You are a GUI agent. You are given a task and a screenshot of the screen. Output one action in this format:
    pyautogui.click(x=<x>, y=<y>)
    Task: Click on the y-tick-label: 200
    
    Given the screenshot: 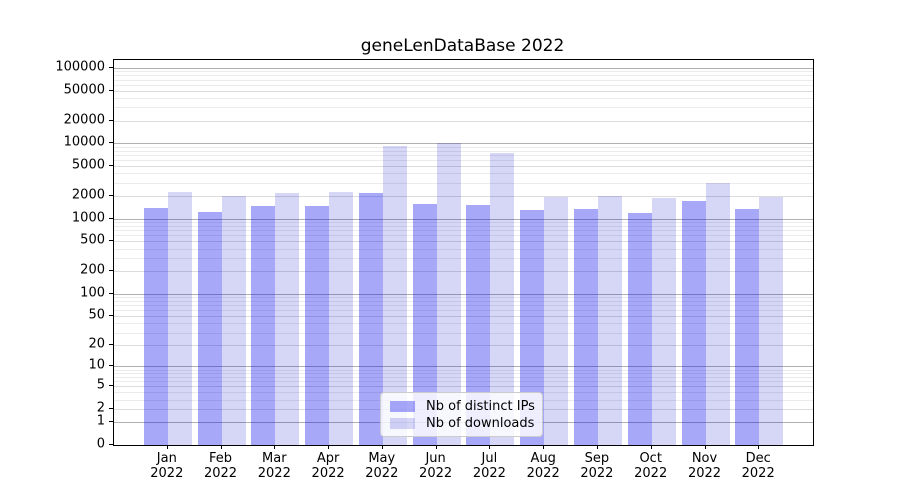 What is the action you would take?
    pyautogui.click(x=92, y=270)
    